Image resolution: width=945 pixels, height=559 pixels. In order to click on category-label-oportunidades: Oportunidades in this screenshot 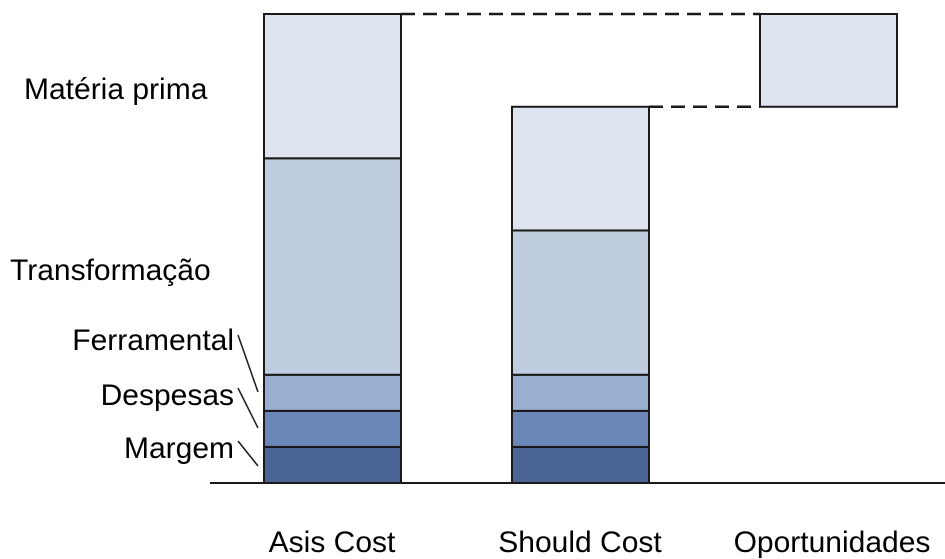, I will do `click(832, 542)`.